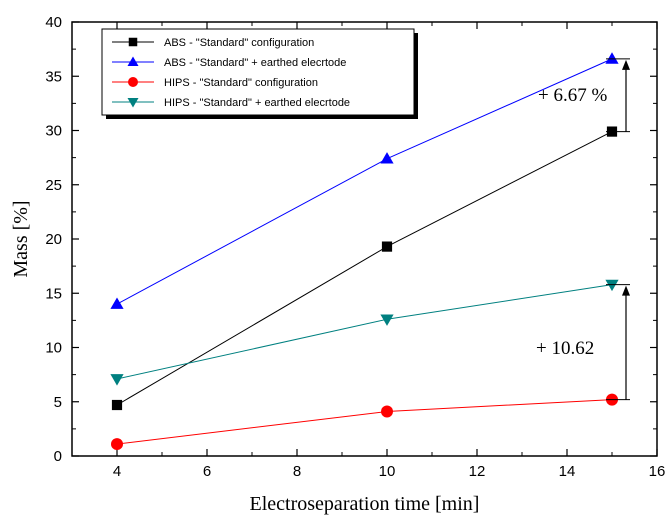  Describe the element at coordinates (53, 185) in the screenshot. I see `y-tick-label: 25` at that location.